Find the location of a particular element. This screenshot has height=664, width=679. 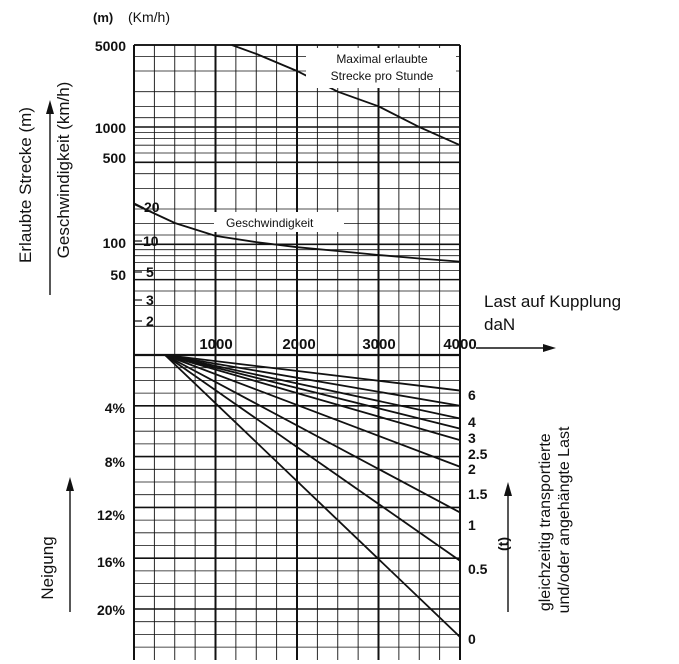

annotation-bg is located at coordinates (381, 68).